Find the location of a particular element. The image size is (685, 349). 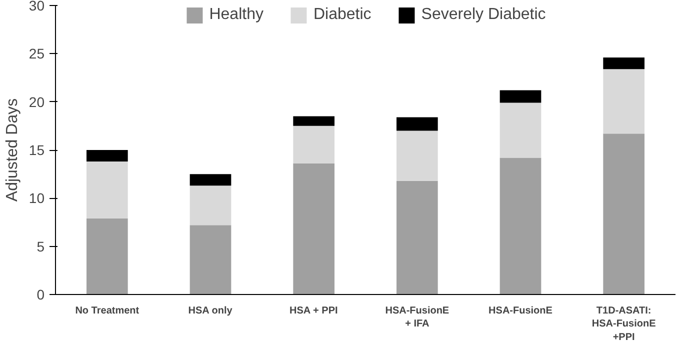

y-tick-label: 30 is located at coordinates (36, 7).